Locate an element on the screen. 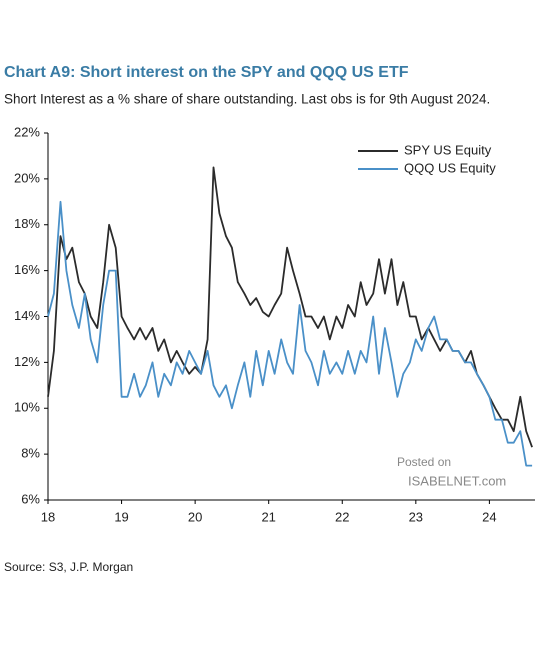  legend-label: SPY US Equity is located at coordinates (448, 149).